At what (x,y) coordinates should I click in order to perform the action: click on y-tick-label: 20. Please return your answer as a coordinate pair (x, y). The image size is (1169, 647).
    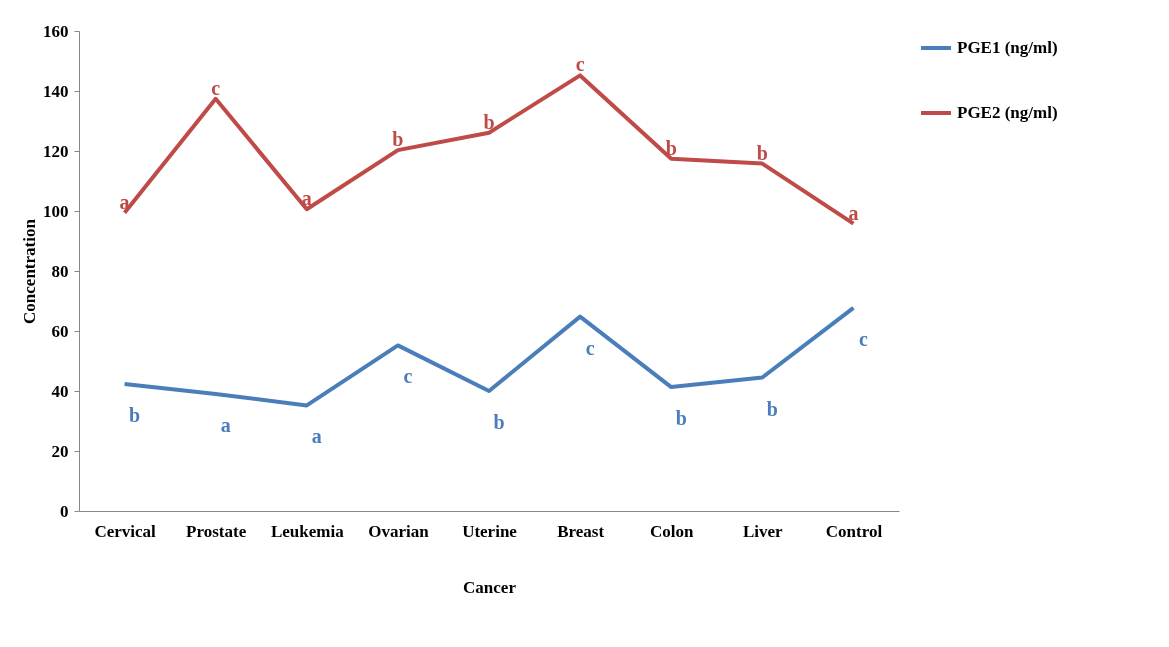
    Looking at the image, I should click on (60, 451).